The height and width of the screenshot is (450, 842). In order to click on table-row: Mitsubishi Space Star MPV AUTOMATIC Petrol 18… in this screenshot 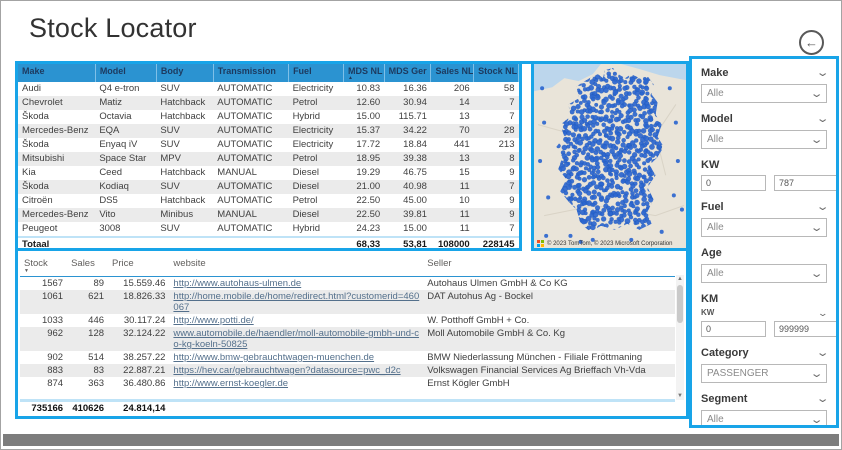, I will do `click(268, 159)`.